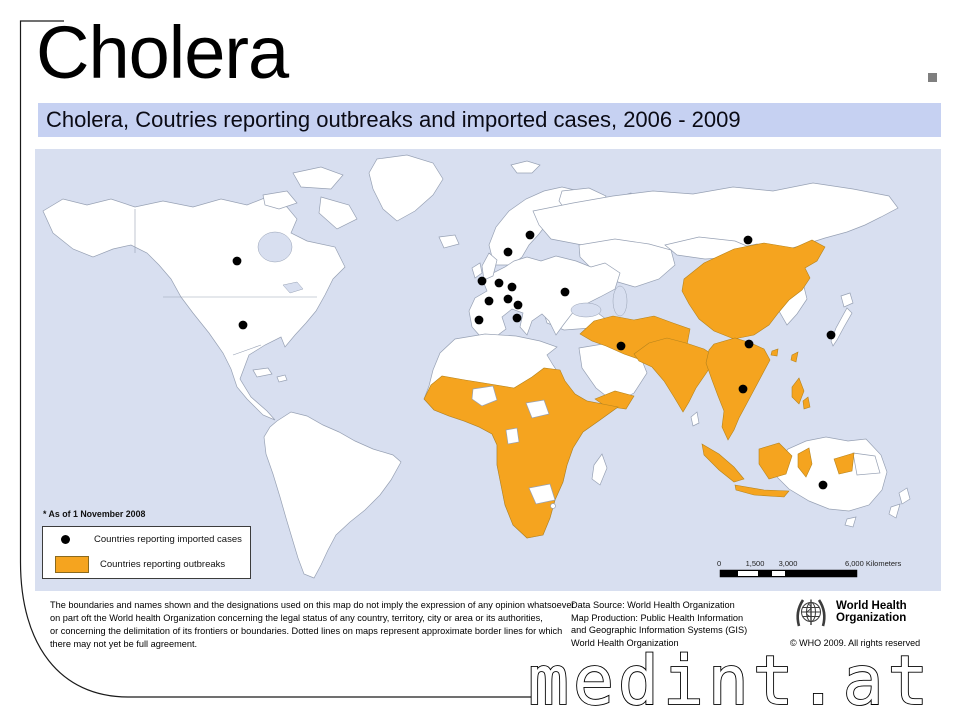 This screenshot has width=960, height=720. What do you see at coordinates (338, 213) in the screenshot?
I see `land-arctic-island-baffin` at bounding box center [338, 213].